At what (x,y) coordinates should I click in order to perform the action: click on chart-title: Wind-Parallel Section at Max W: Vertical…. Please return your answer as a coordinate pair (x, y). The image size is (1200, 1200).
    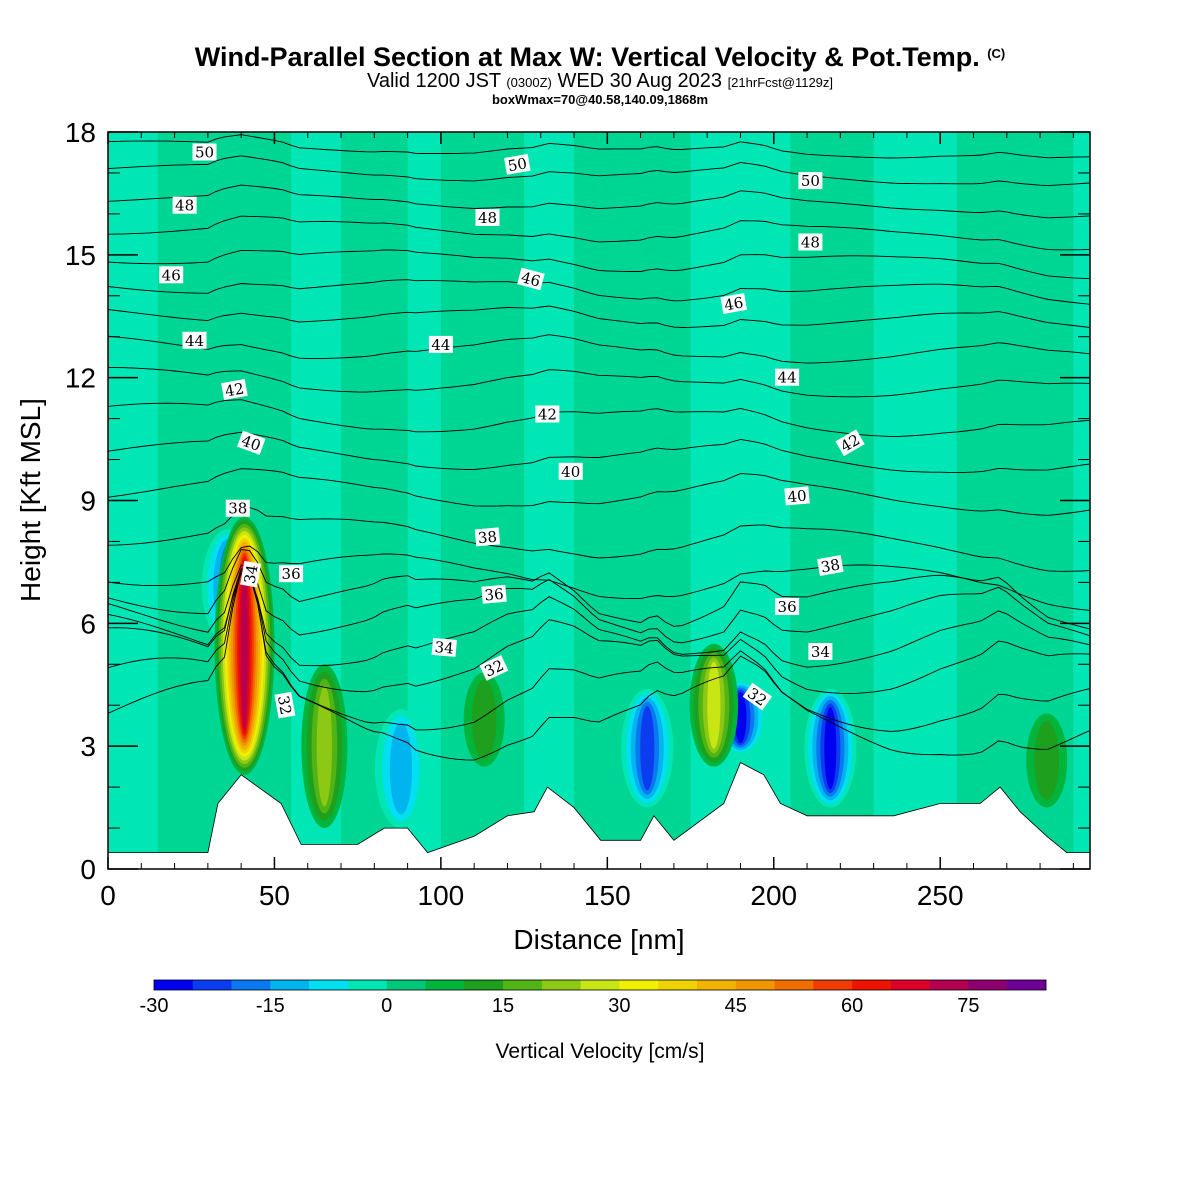
    Looking at the image, I should click on (600, 57).